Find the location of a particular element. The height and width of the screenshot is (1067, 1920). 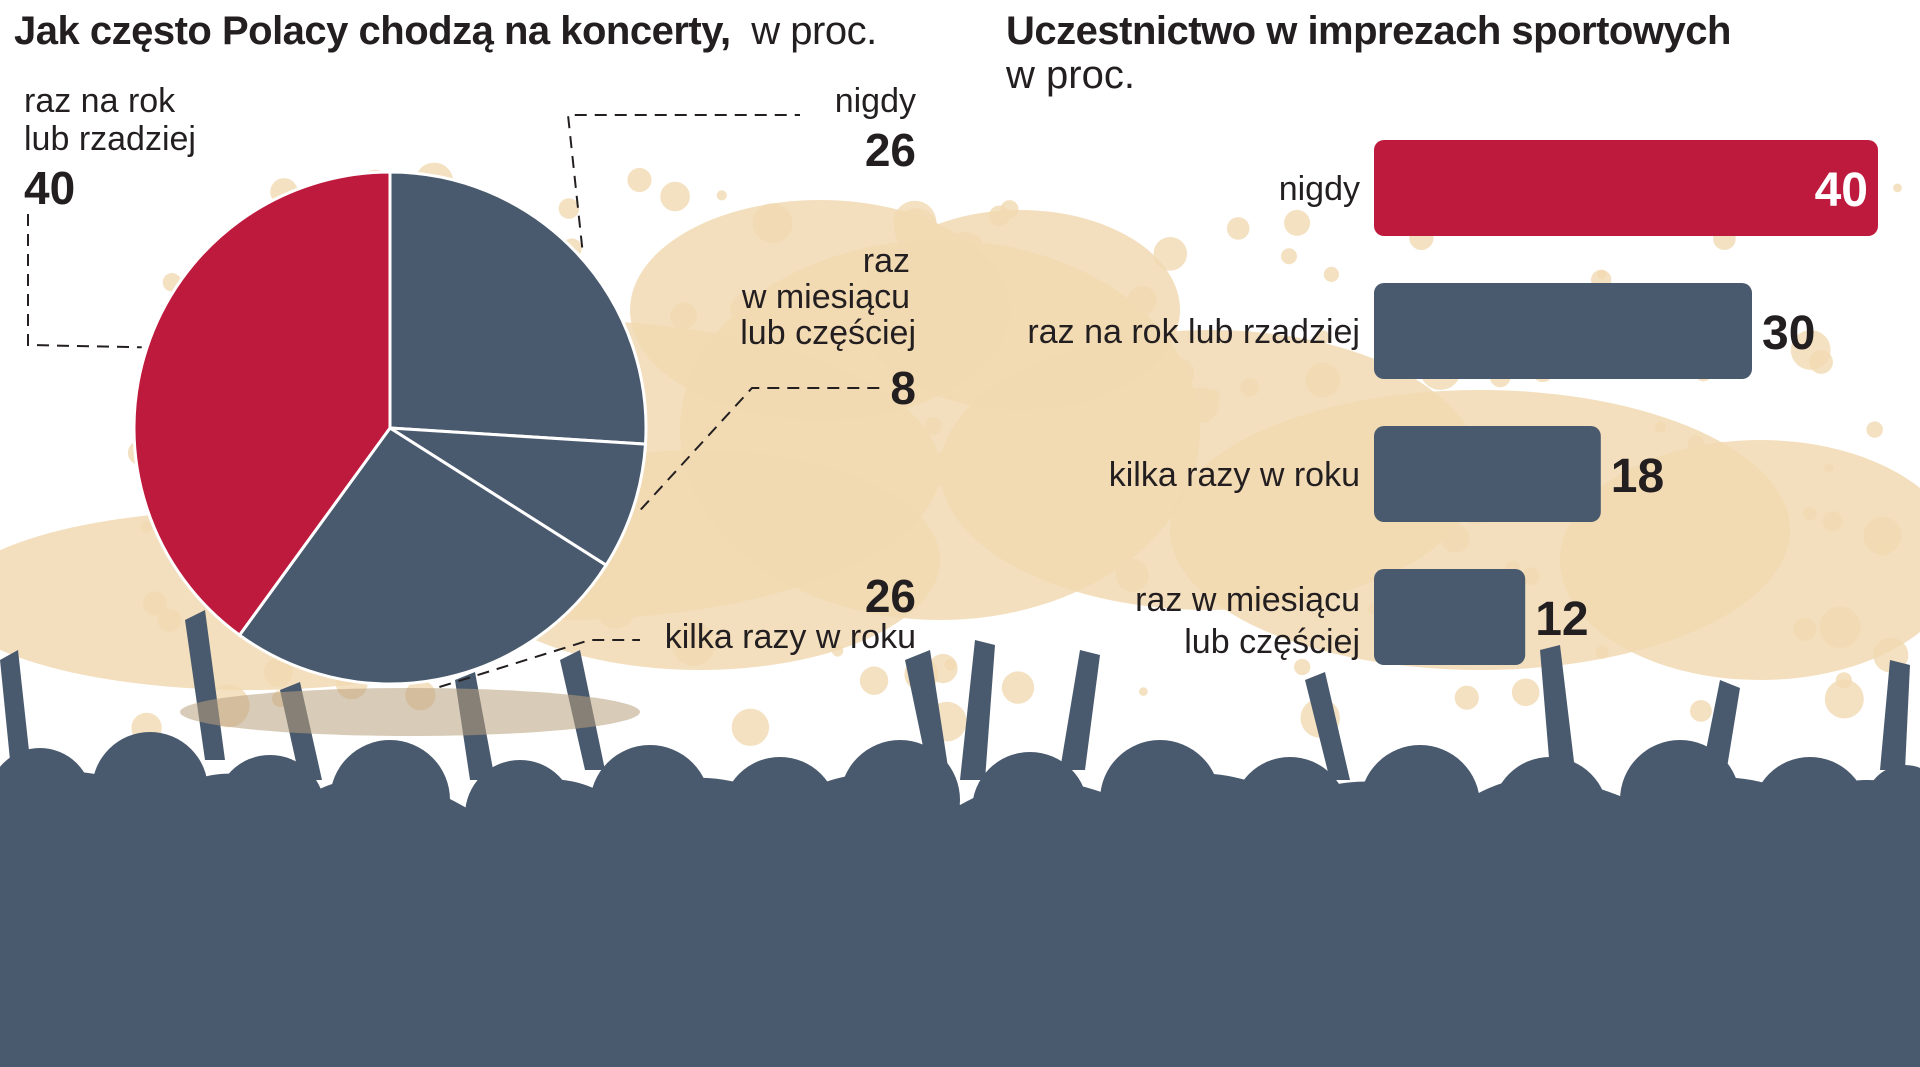

pie-slice-label: w miesiącu is located at coordinates (825, 297).